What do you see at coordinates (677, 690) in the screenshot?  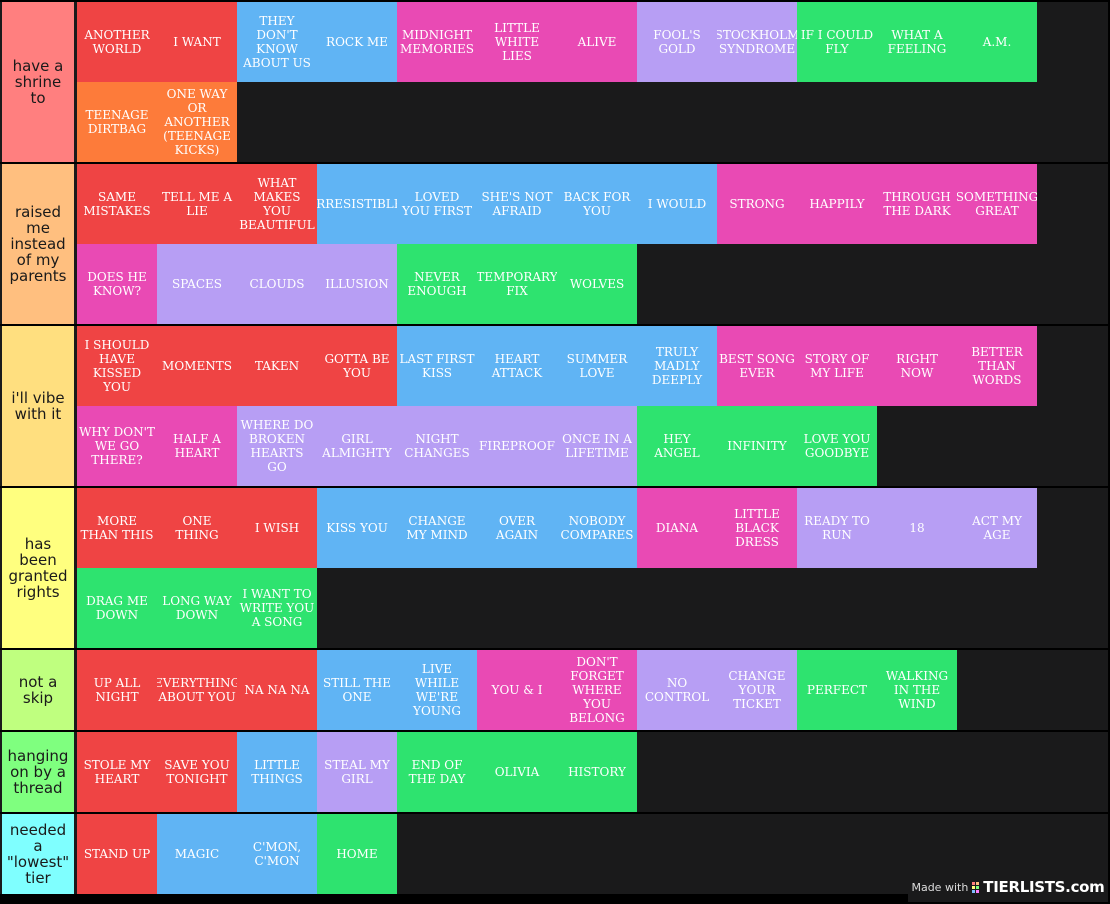 I see `song-tile: NO CONTROL` at bounding box center [677, 690].